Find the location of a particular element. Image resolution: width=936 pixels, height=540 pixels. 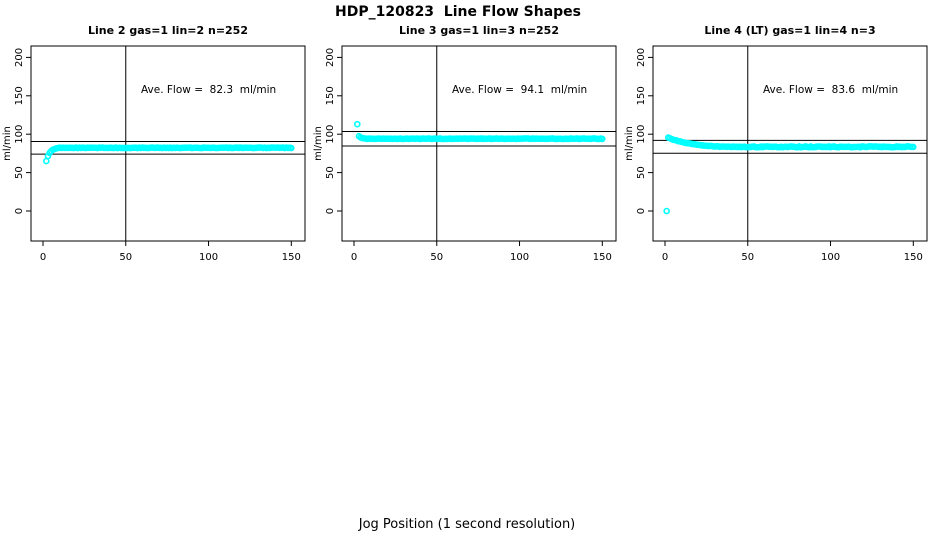

avg-flow-annotation: Ave. Flow = 94.1 ml/min is located at coordinates (519, 90).